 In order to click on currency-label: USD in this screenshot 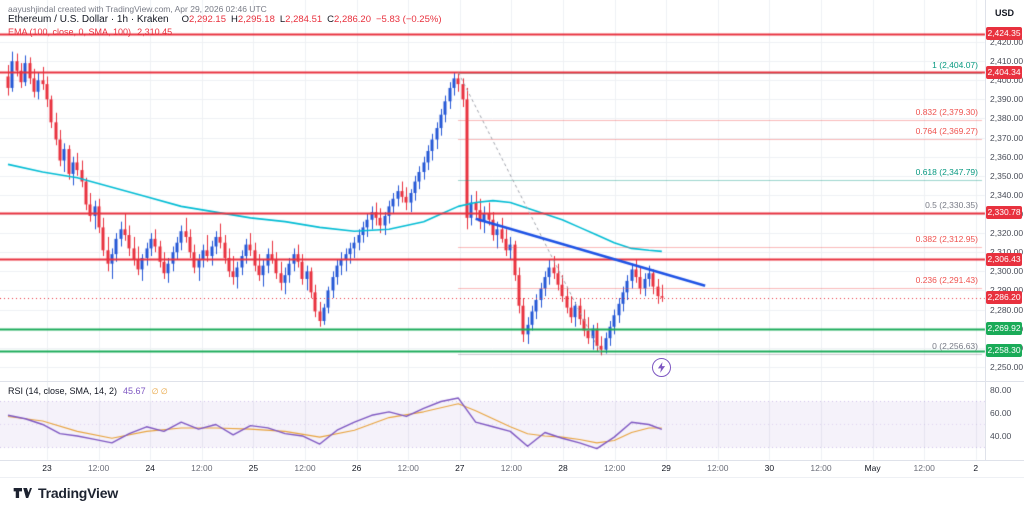, I will do `click(1004, 13)`.